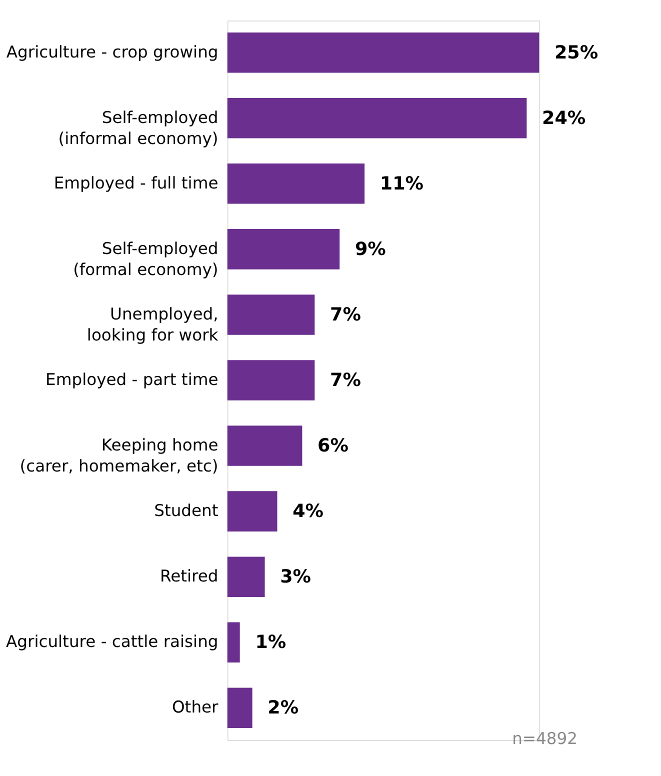 The width and height of the screenshot is (661, 776). Describe the element at coordinates (270, 643) in the screenshot. I see `data-label: 1%` at that location.